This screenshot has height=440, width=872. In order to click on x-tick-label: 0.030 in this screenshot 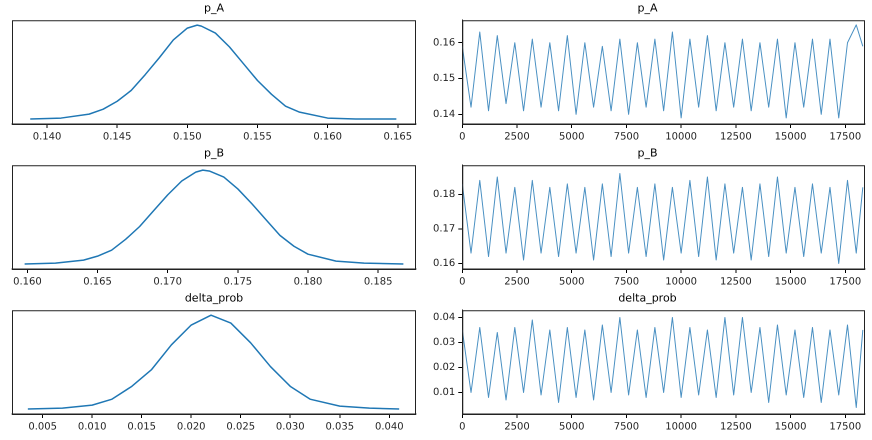, I will do `click(290, 427)`.